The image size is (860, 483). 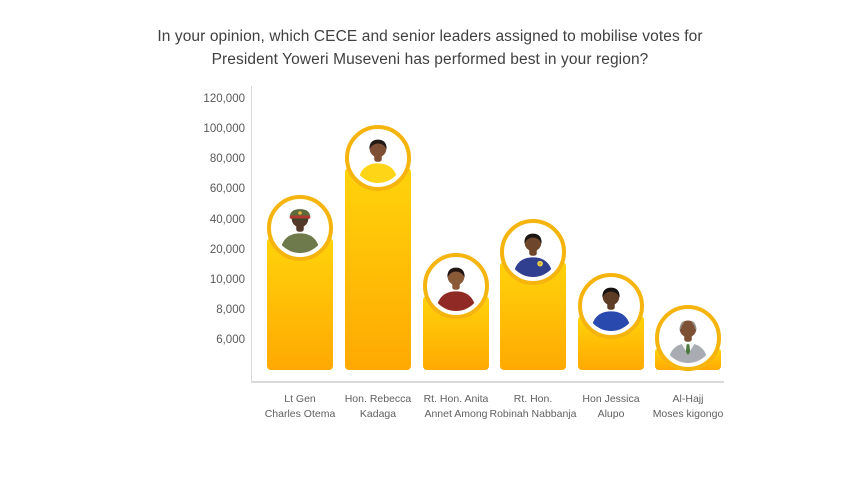 I want to click on y-tick-label: 60,000, so click(x=227, y=189).